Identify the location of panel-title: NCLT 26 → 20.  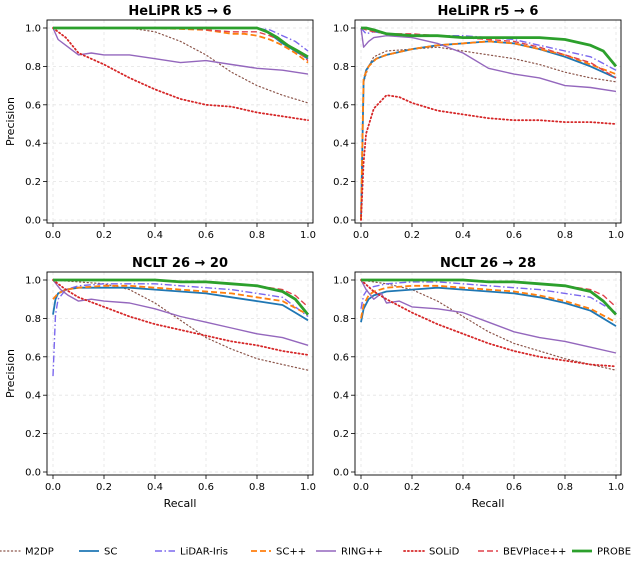
(180, 263).